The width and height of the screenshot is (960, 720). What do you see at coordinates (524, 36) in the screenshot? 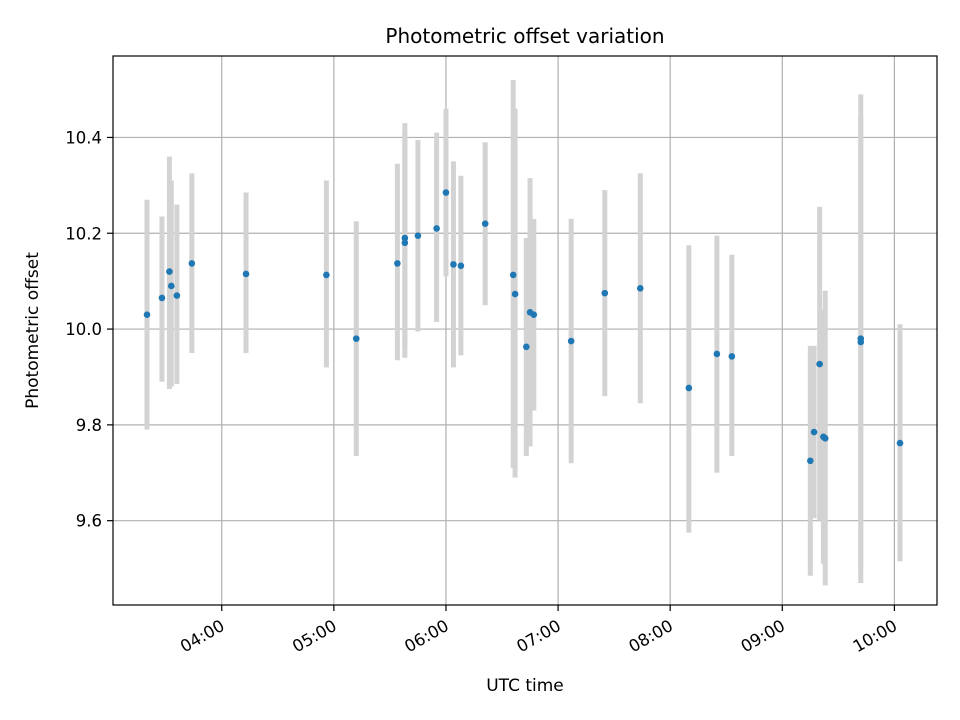
I see `chart-title: Photometric offset variation` at bounding box center [524, 36].